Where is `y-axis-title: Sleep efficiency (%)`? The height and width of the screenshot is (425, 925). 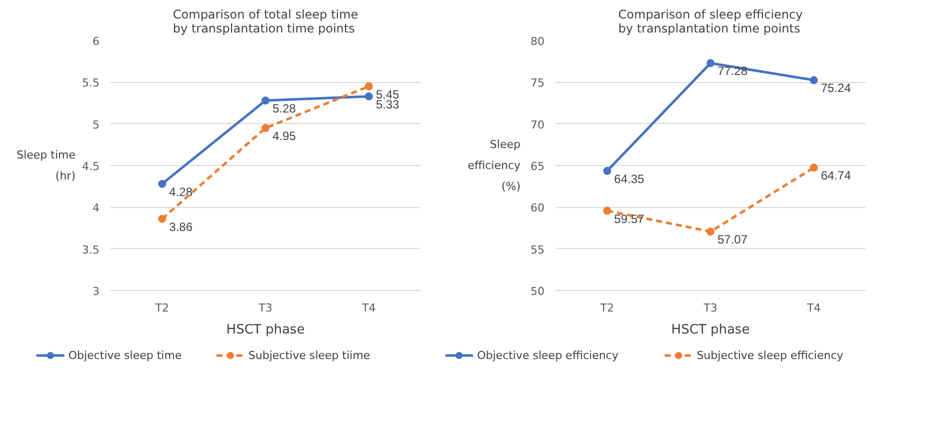
y-axis-title: Sleep efficiency (%) is located at coordinates (494, 165).